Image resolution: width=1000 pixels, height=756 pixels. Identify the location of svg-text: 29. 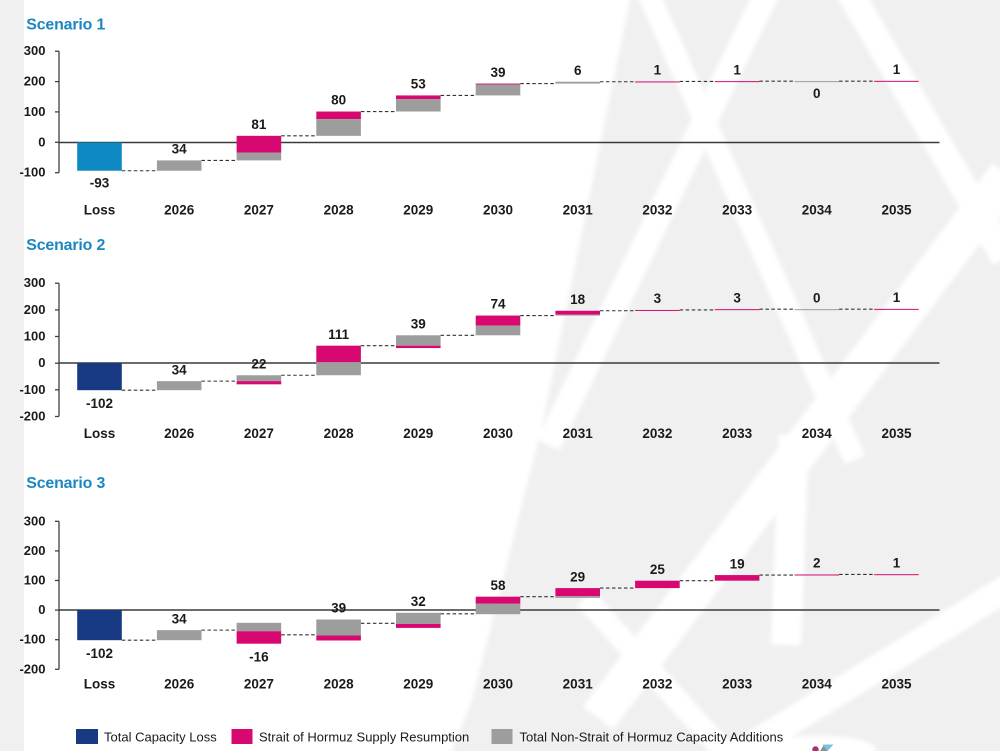
(577, 576).